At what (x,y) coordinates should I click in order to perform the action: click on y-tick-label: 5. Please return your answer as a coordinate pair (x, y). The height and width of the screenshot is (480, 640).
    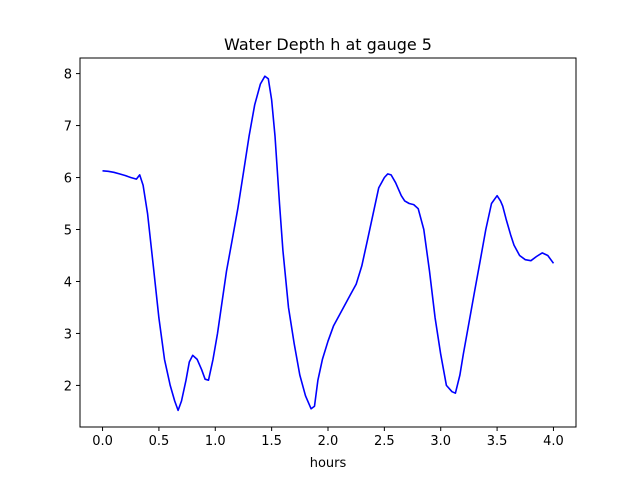
    Looking at the image, I should click on (68, 231).